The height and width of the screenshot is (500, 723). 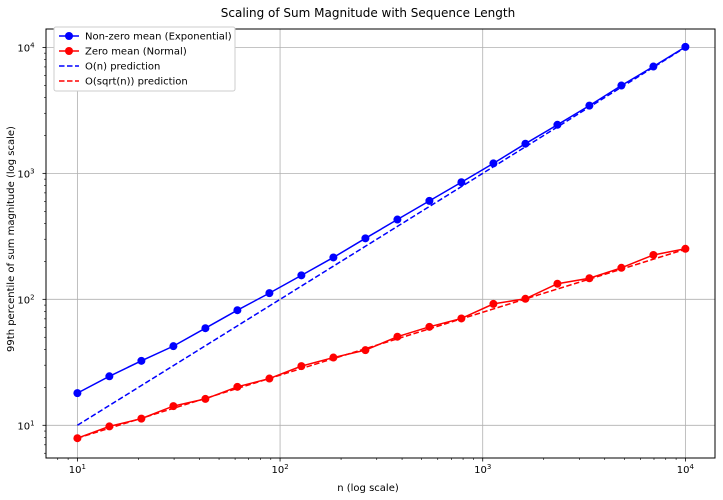 I want to click on y-tick-label: 104, so click(x=26, y=47).